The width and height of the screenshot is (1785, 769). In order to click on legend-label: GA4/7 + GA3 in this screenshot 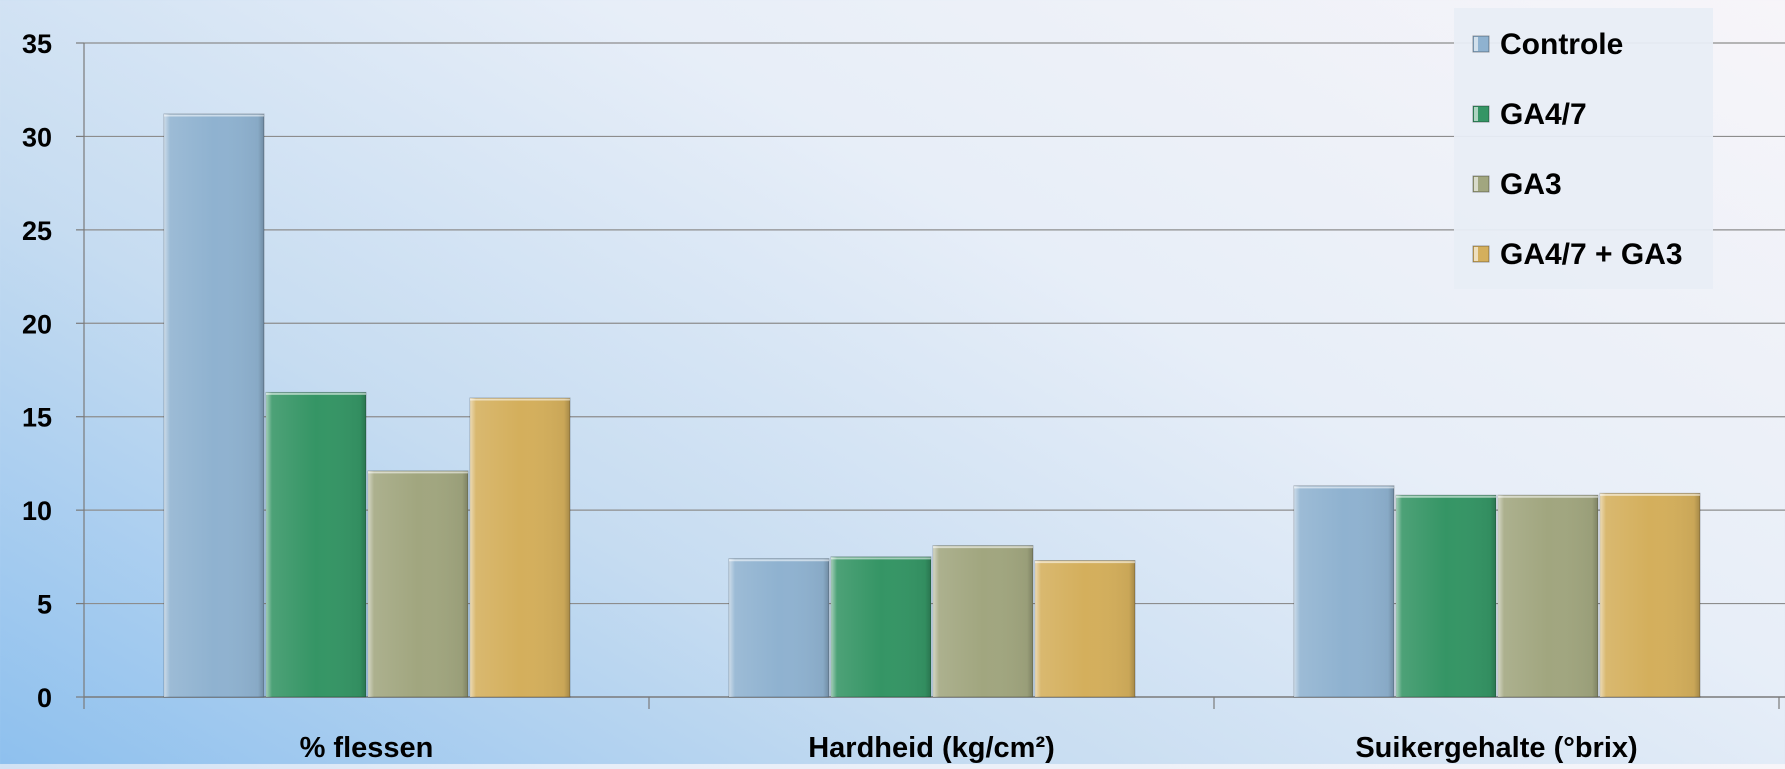, I will do `click(1591, 254)`.